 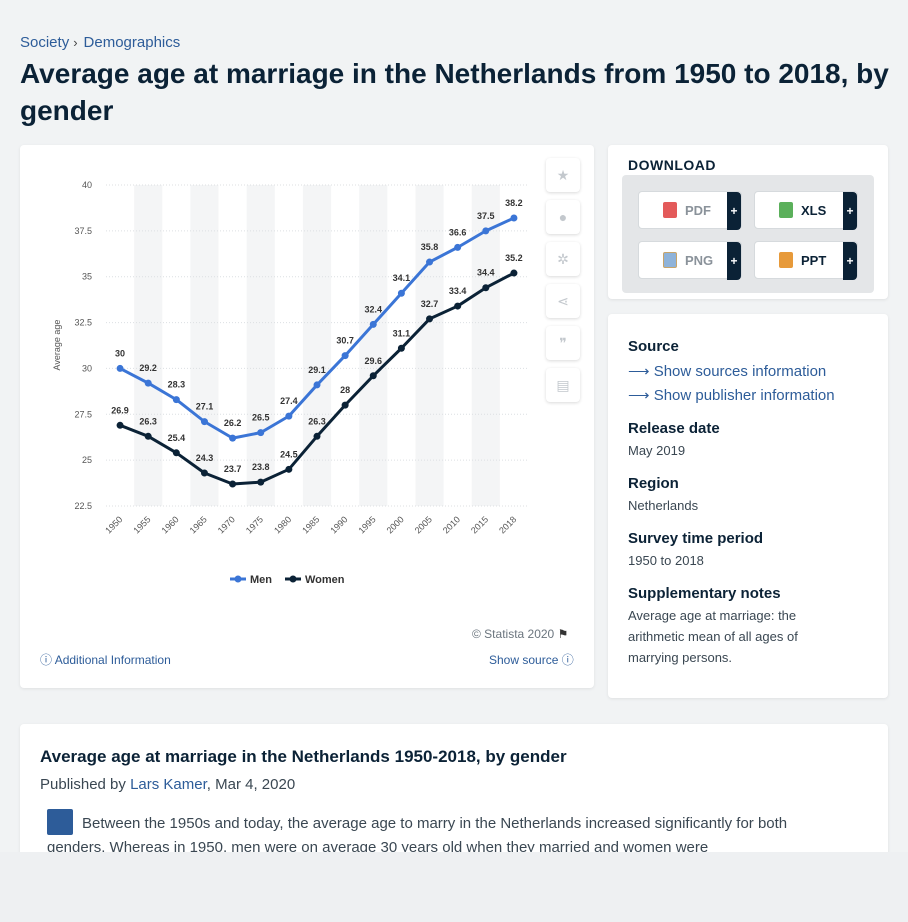 I want to click on data-label: 36.6, so click(x=458, y=232).